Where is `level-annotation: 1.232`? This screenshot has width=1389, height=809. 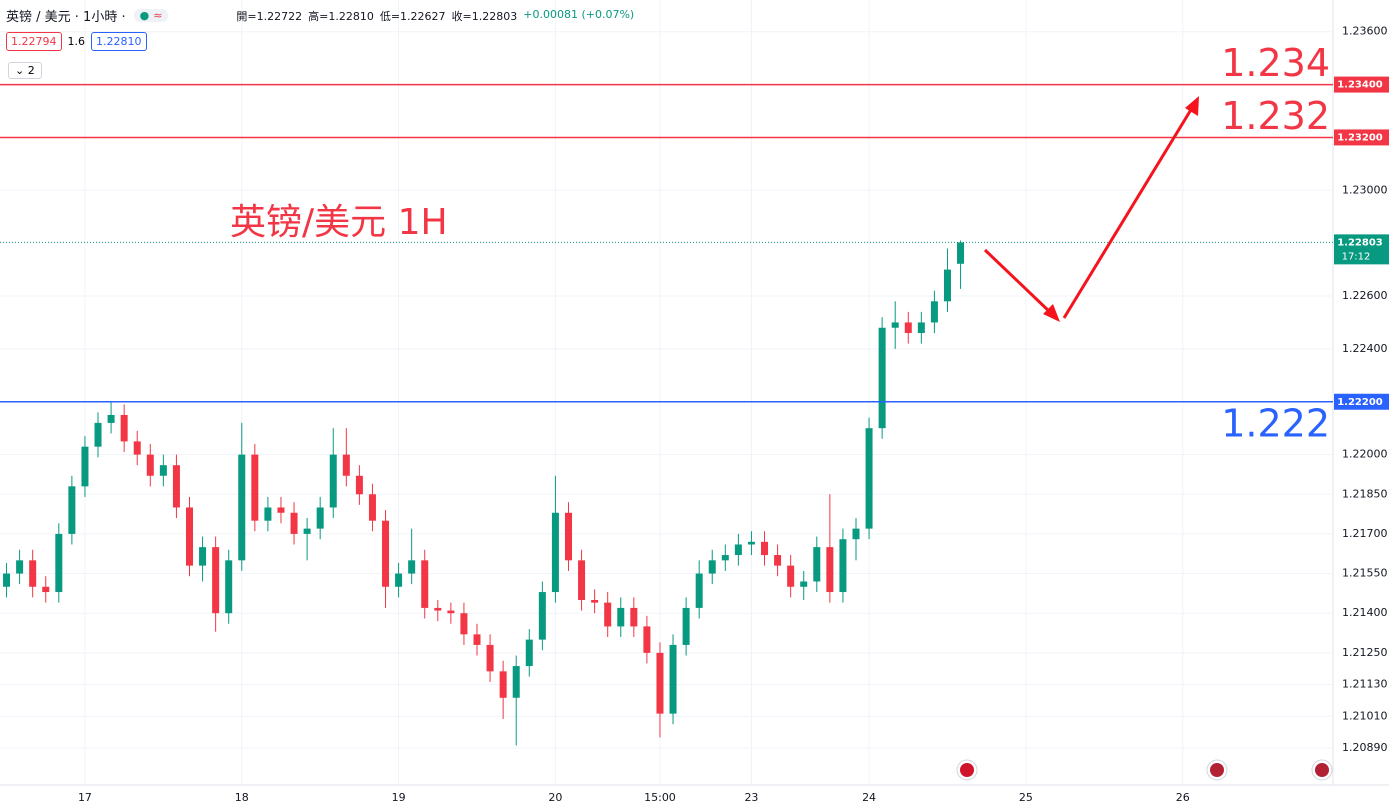 level-annotation: 1.232 is located at coordinates (1275, 116).